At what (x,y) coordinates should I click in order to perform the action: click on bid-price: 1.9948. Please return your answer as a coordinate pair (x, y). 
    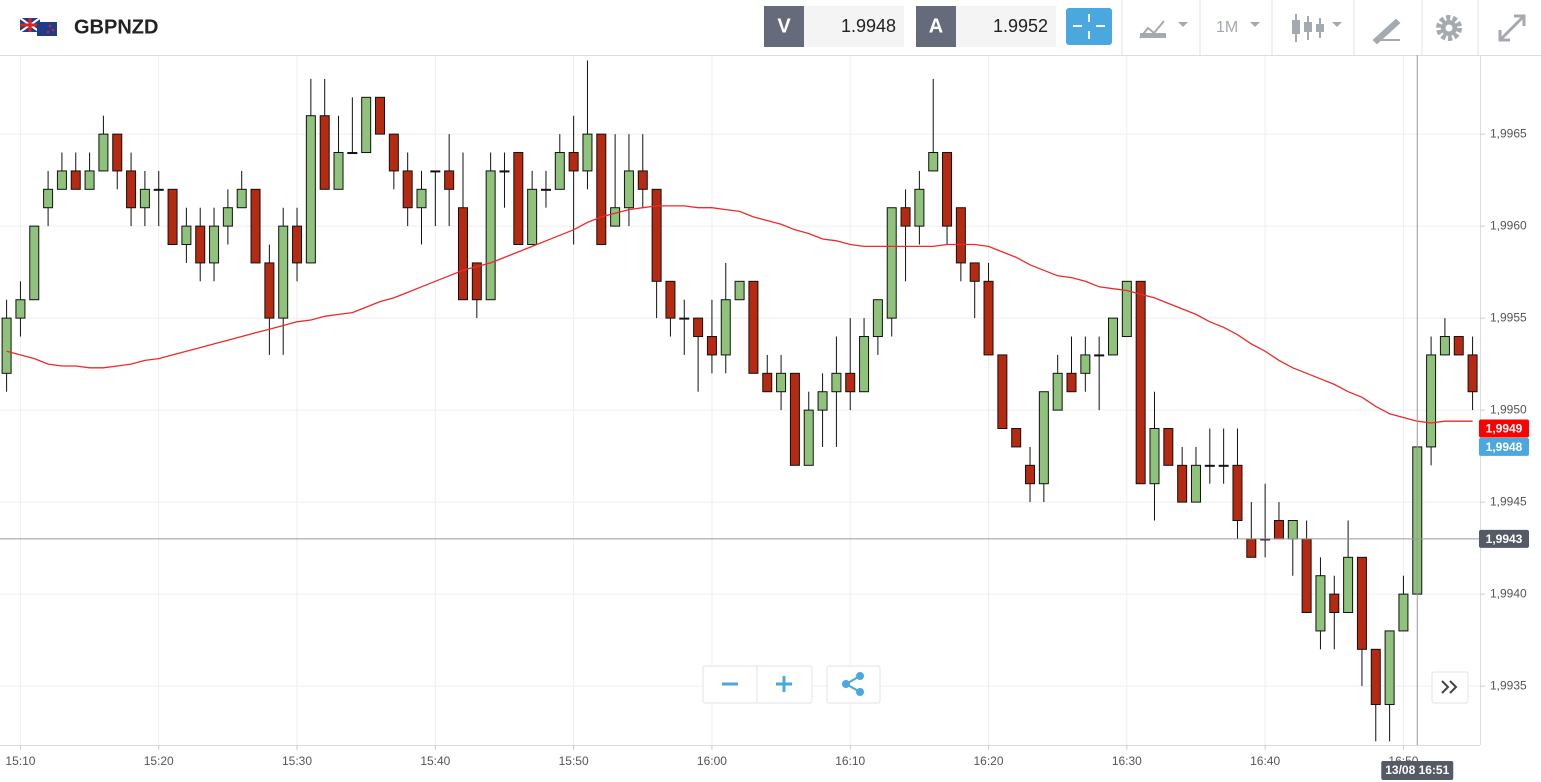
    Looking at the image, I should click on (868, 26).